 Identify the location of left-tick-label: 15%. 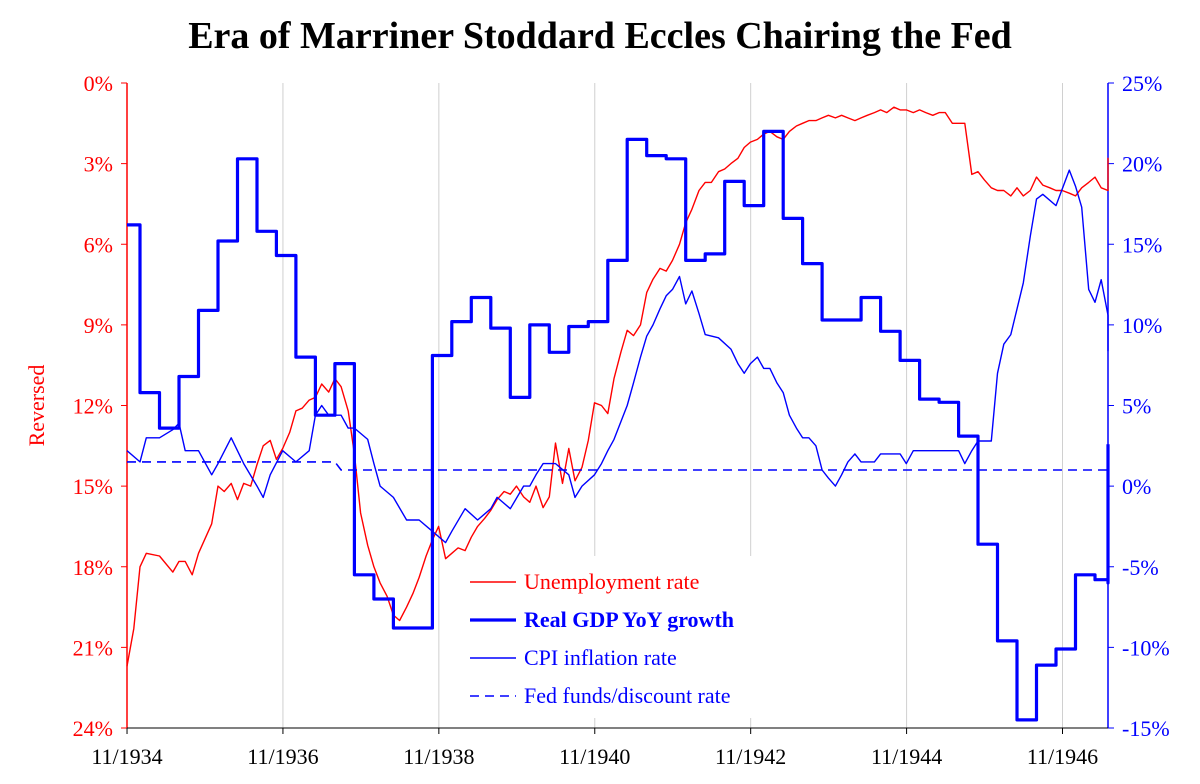
(93, 486).